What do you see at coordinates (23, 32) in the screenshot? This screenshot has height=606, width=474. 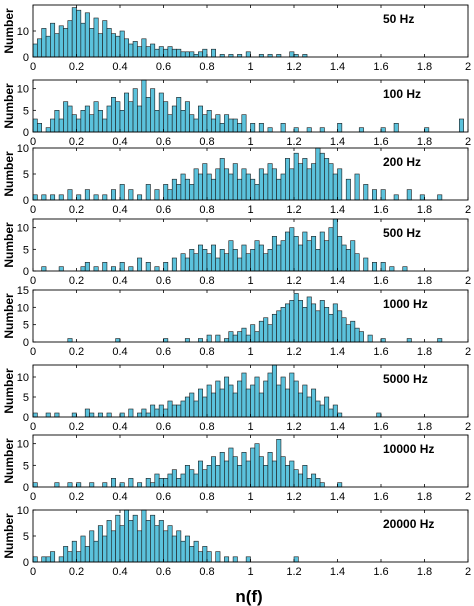 I see `y-tick-label: 10` at bounding box center [23, 32].